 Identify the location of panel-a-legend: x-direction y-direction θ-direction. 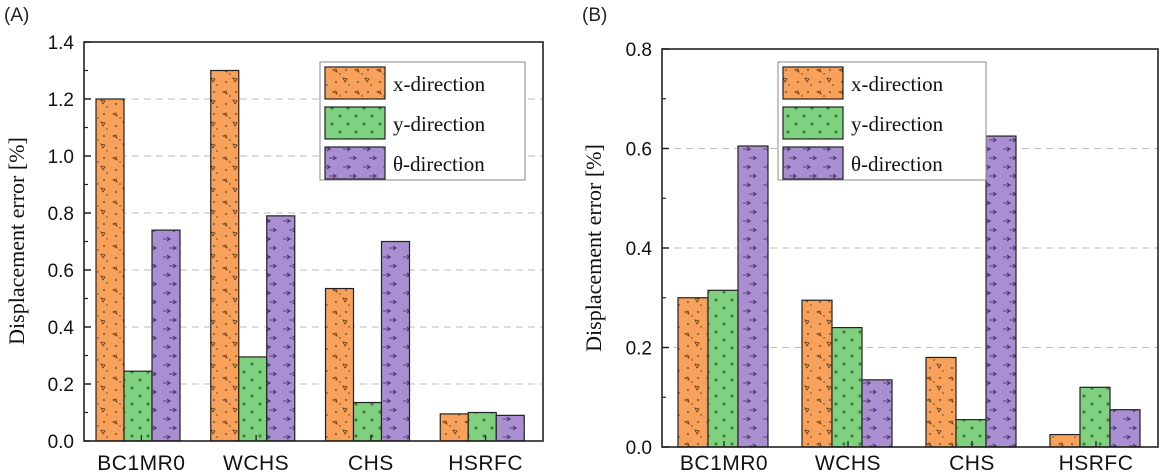
(422, 121).